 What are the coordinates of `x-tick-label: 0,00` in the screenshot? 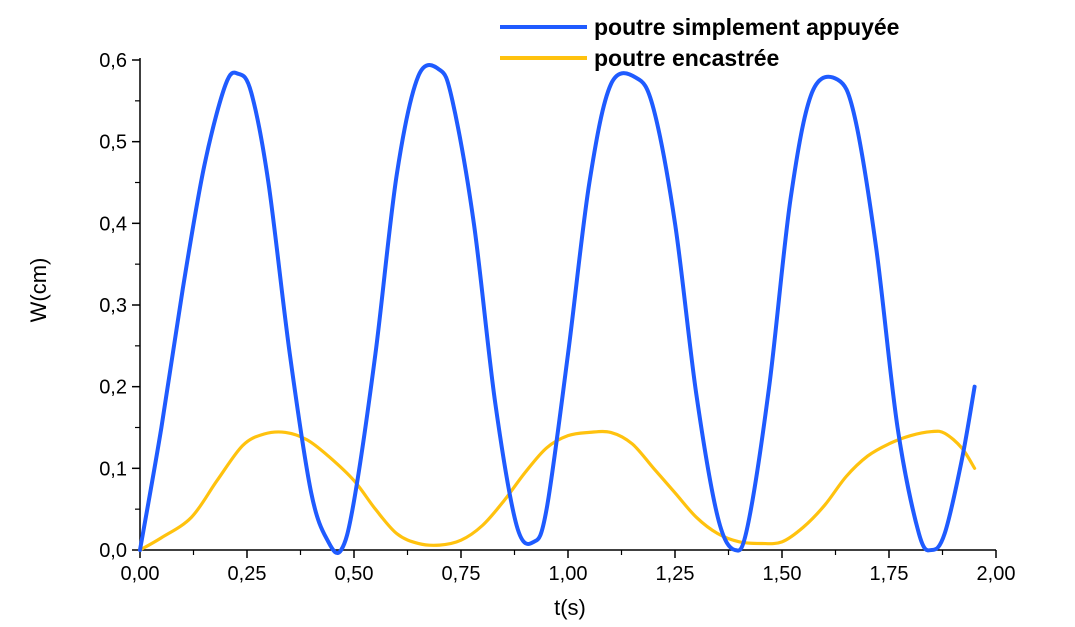 It's located at (140, 574).